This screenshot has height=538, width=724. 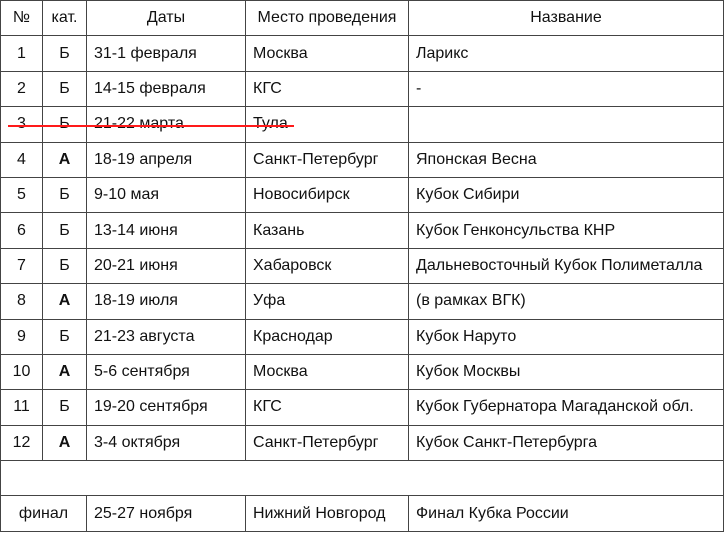 What do you see at coordinates (166, 53) in the screenshot?
I see `row-dates: 31-1 февраля` at bounding box center [166, 53].